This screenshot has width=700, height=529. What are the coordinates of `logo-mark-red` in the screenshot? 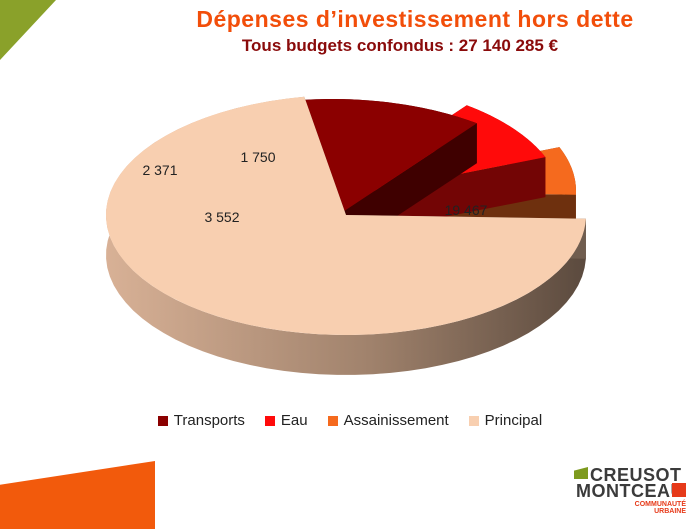 It's located at (679, 490).